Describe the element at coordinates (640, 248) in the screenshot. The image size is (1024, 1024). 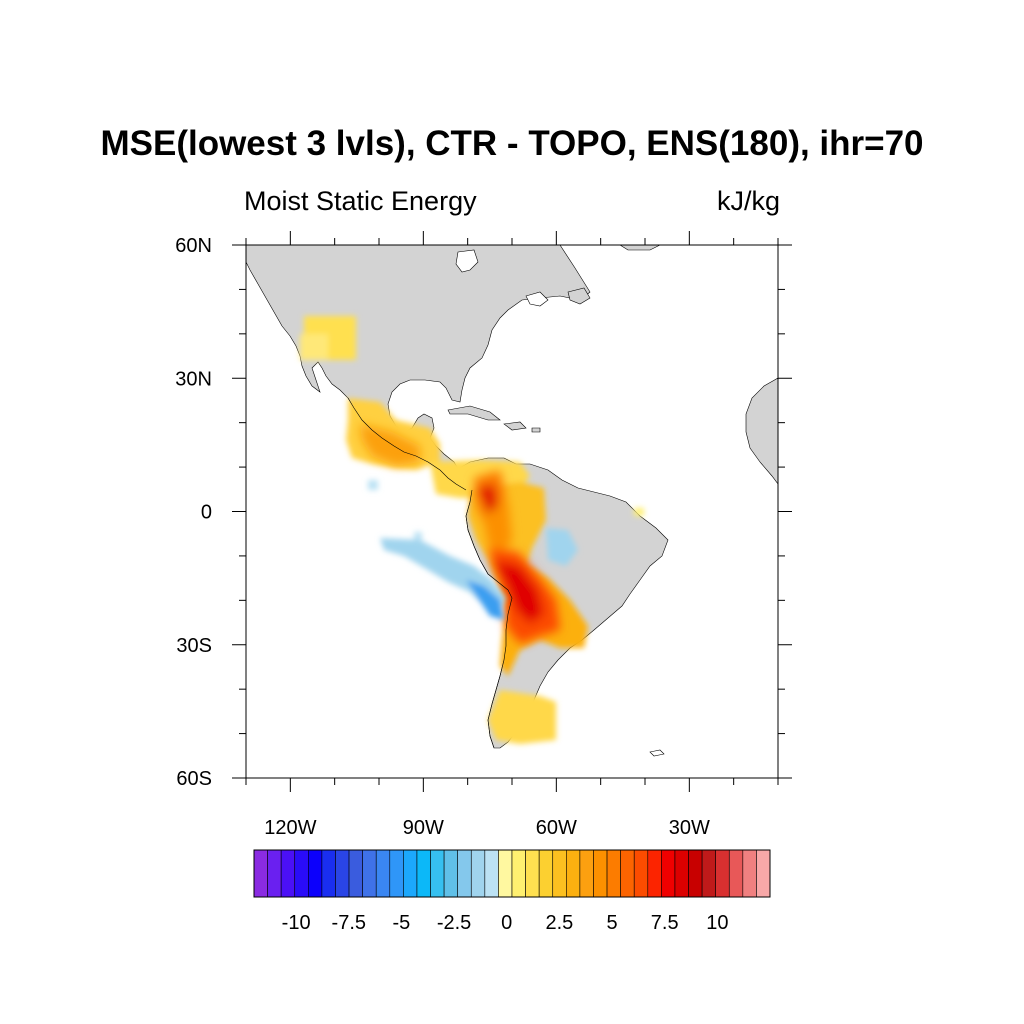
I see `arctic-island` at that location.